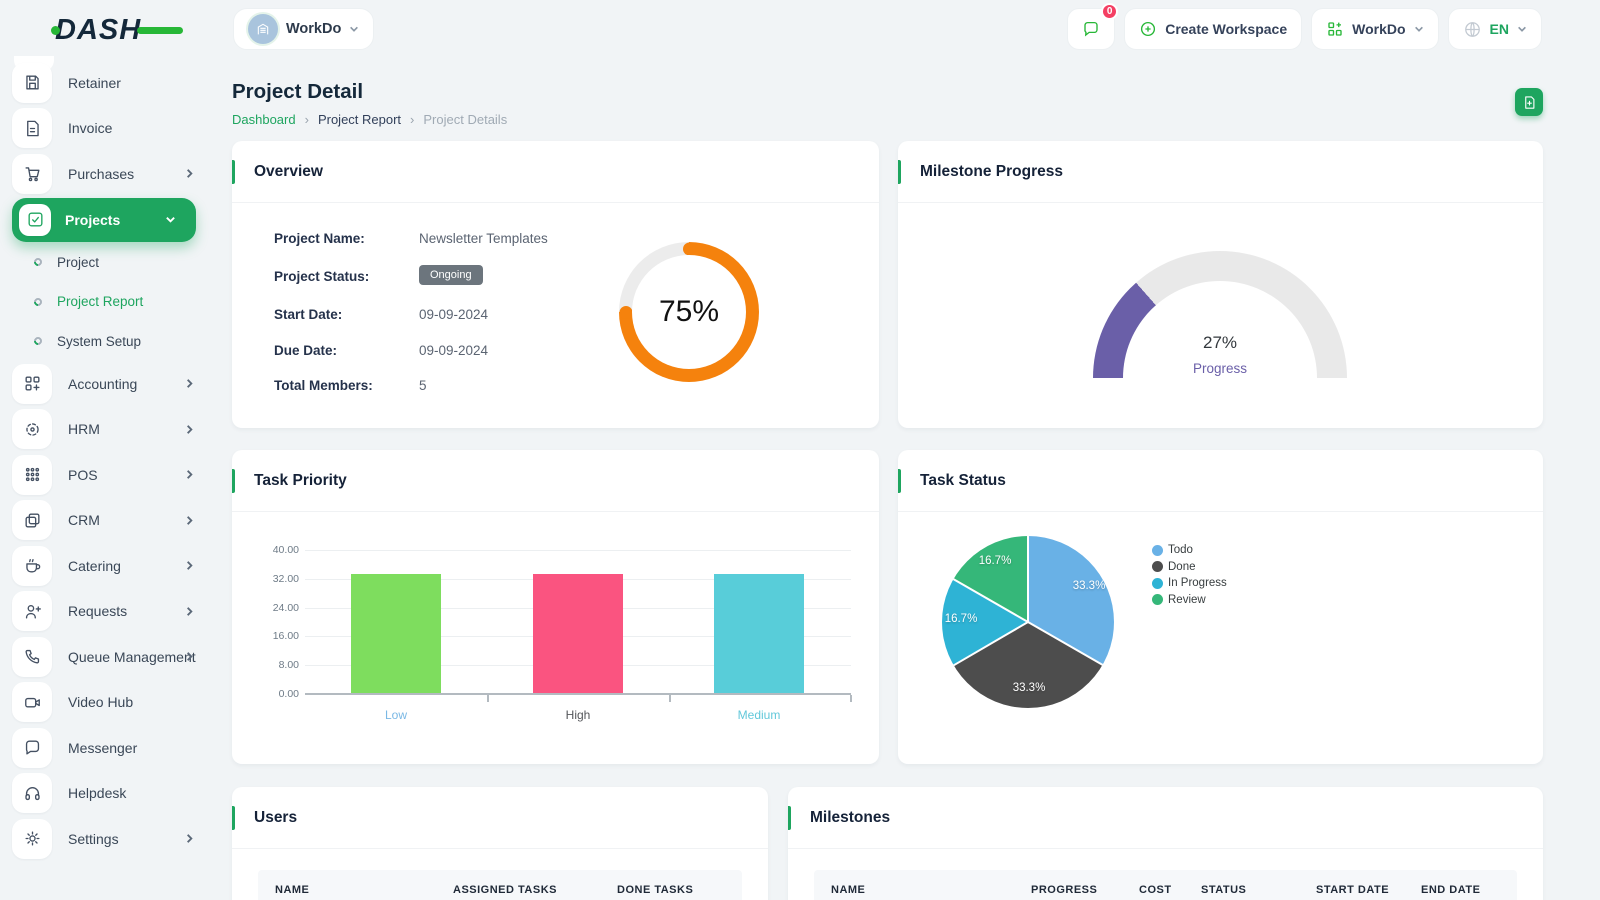  I want to click on field-value: 09-09-2024, so click(454, 314).